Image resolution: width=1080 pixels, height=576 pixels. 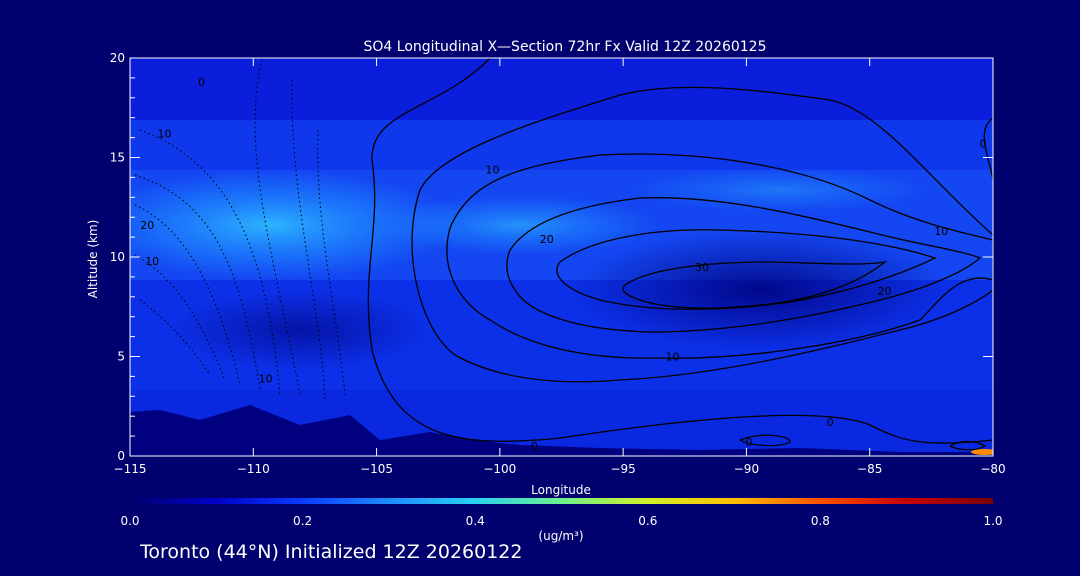 I want to click on solid-contour-surface, so click(x=765, y=440).